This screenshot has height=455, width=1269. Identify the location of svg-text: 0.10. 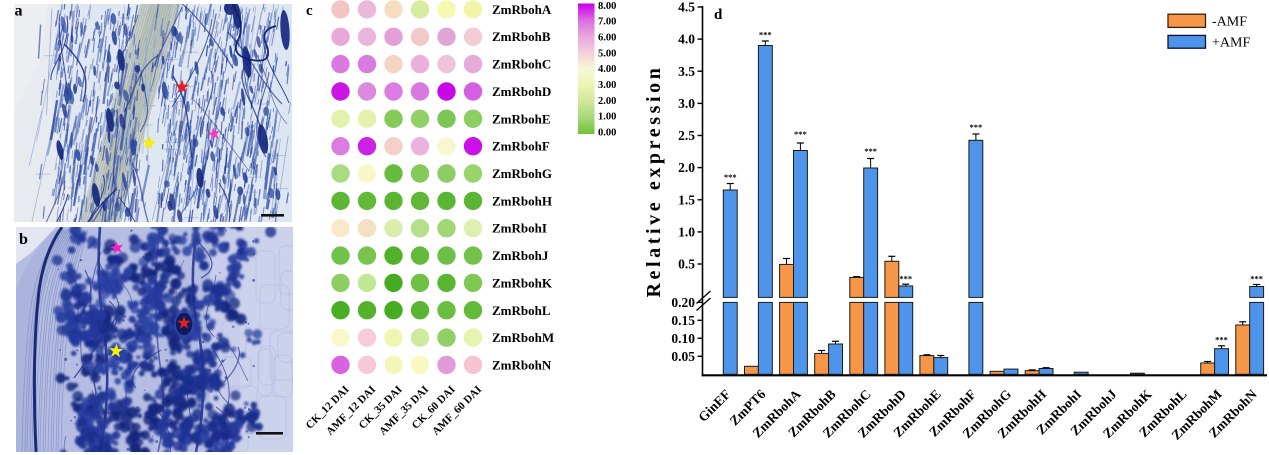
(683, 338).